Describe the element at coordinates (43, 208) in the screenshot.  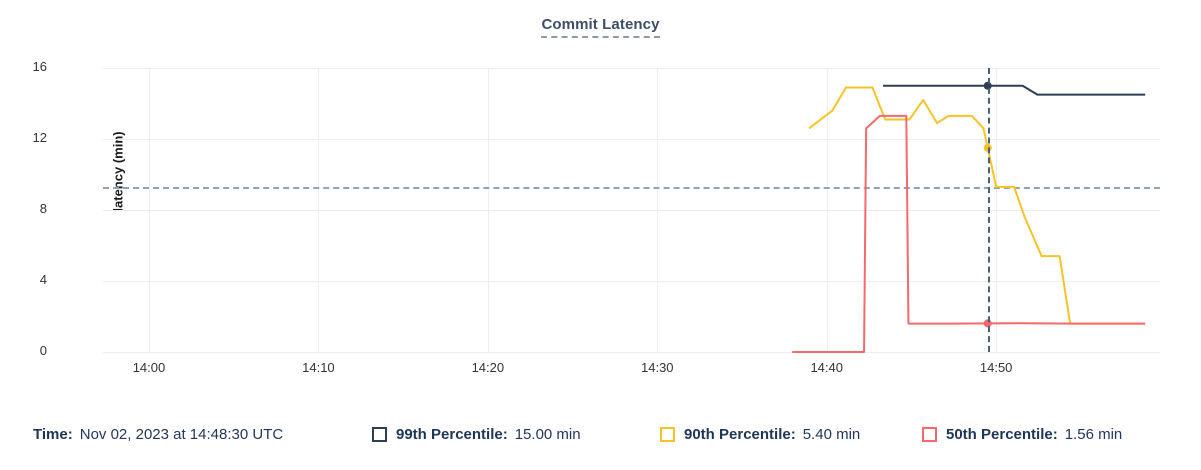
I see `y-tick-label: 8` at that location.